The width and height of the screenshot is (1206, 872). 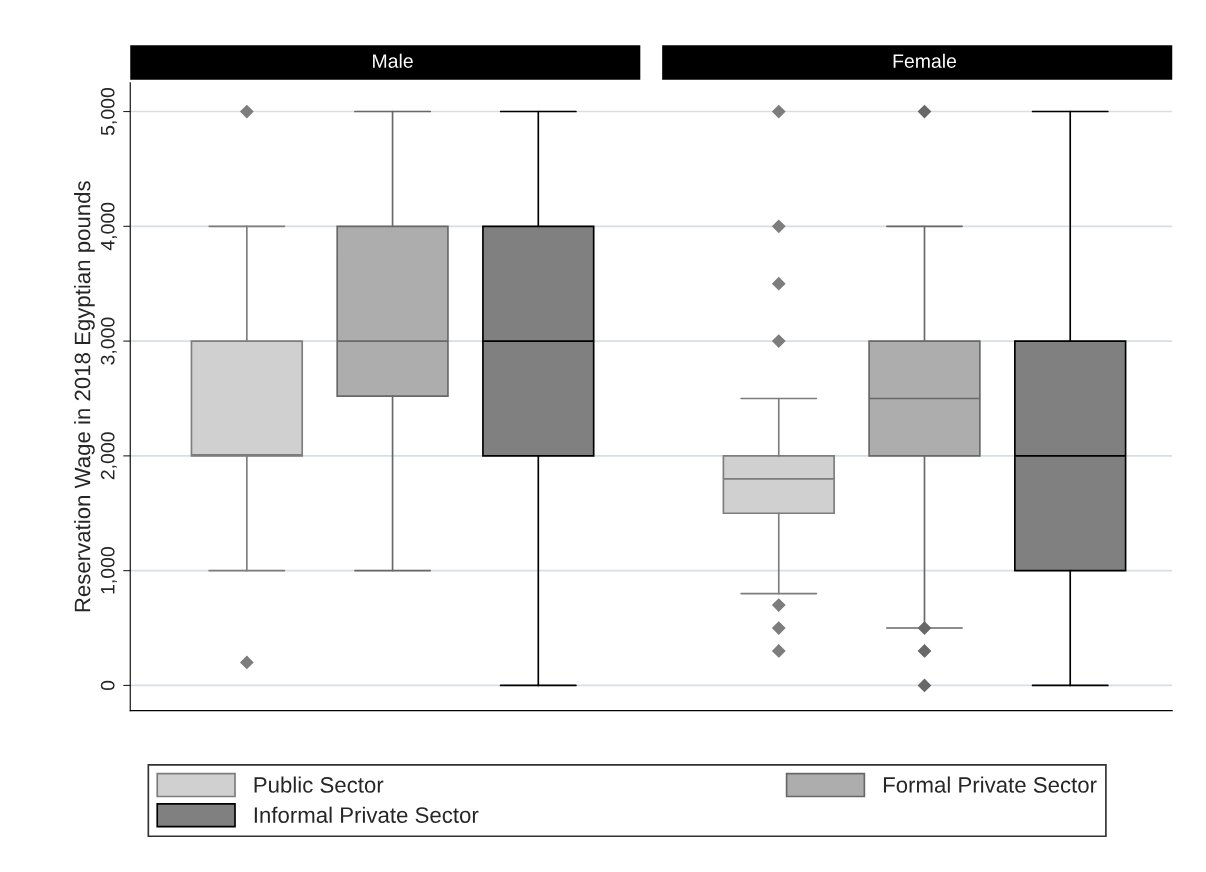 I want to click on y-axis-title: Reservation Wage in 2018 Egyptian pounds, so click(x=84, y=396).